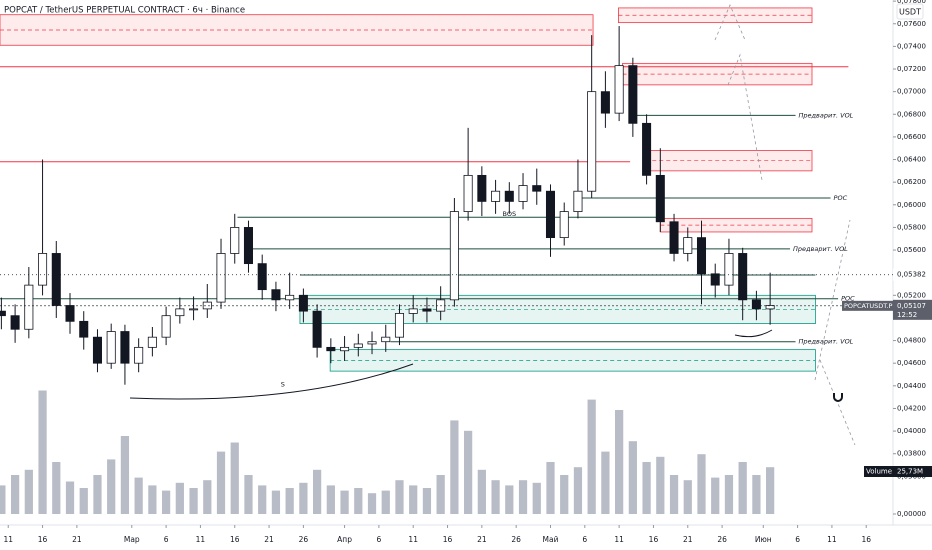  What do you see at coordinates (271, 381) in the screenshot?
I see `s-curve` at bounding box center [271, 381].